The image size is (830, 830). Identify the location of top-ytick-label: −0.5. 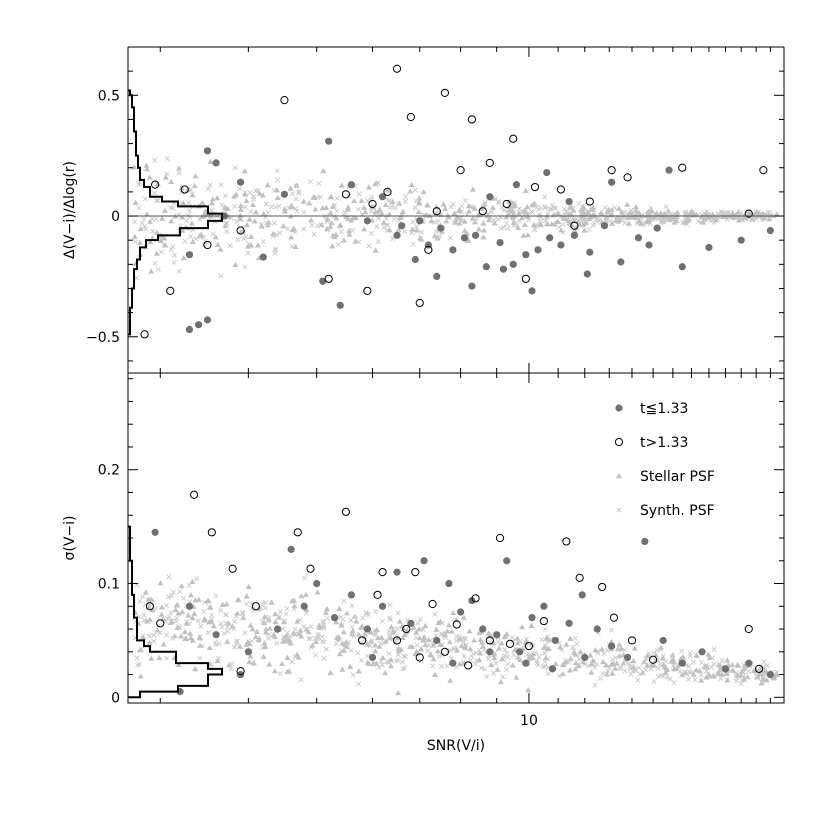
(103, 338).